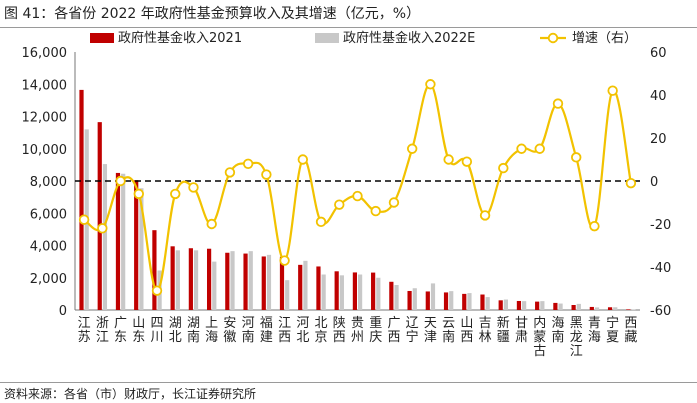 Image resolution: width=697 pixels, height=403 pixels. I want to click on category-label: 内蒙古, so click(539, 337).